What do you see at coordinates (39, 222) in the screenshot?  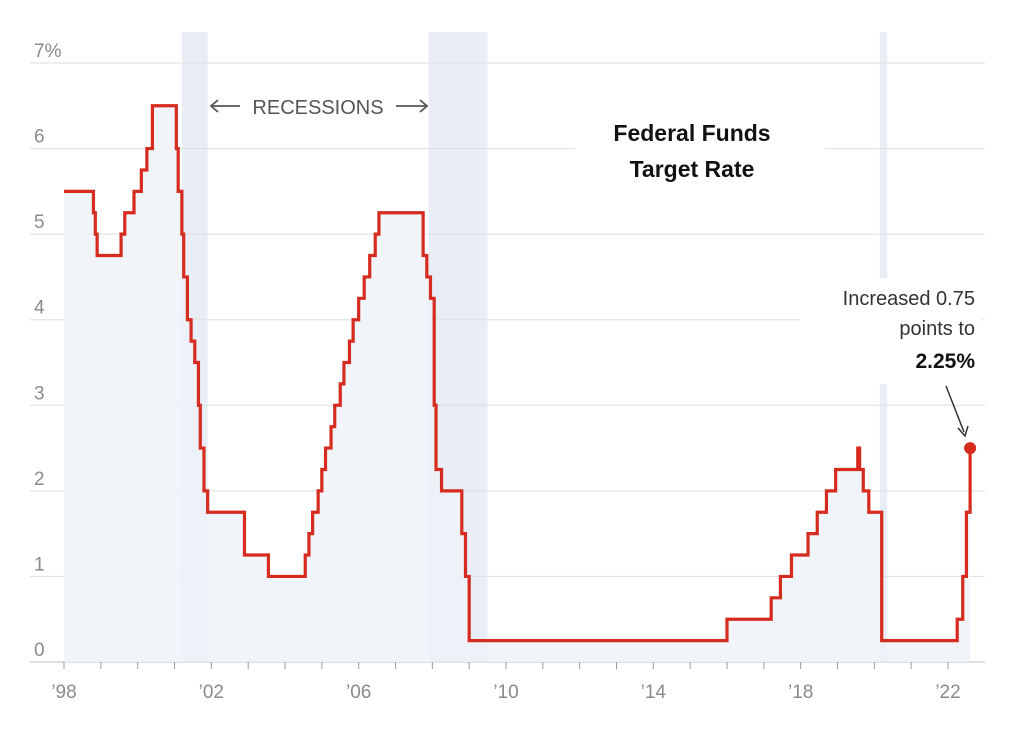 I see `y-tick-label: 5` at bounding box center [39, 222].